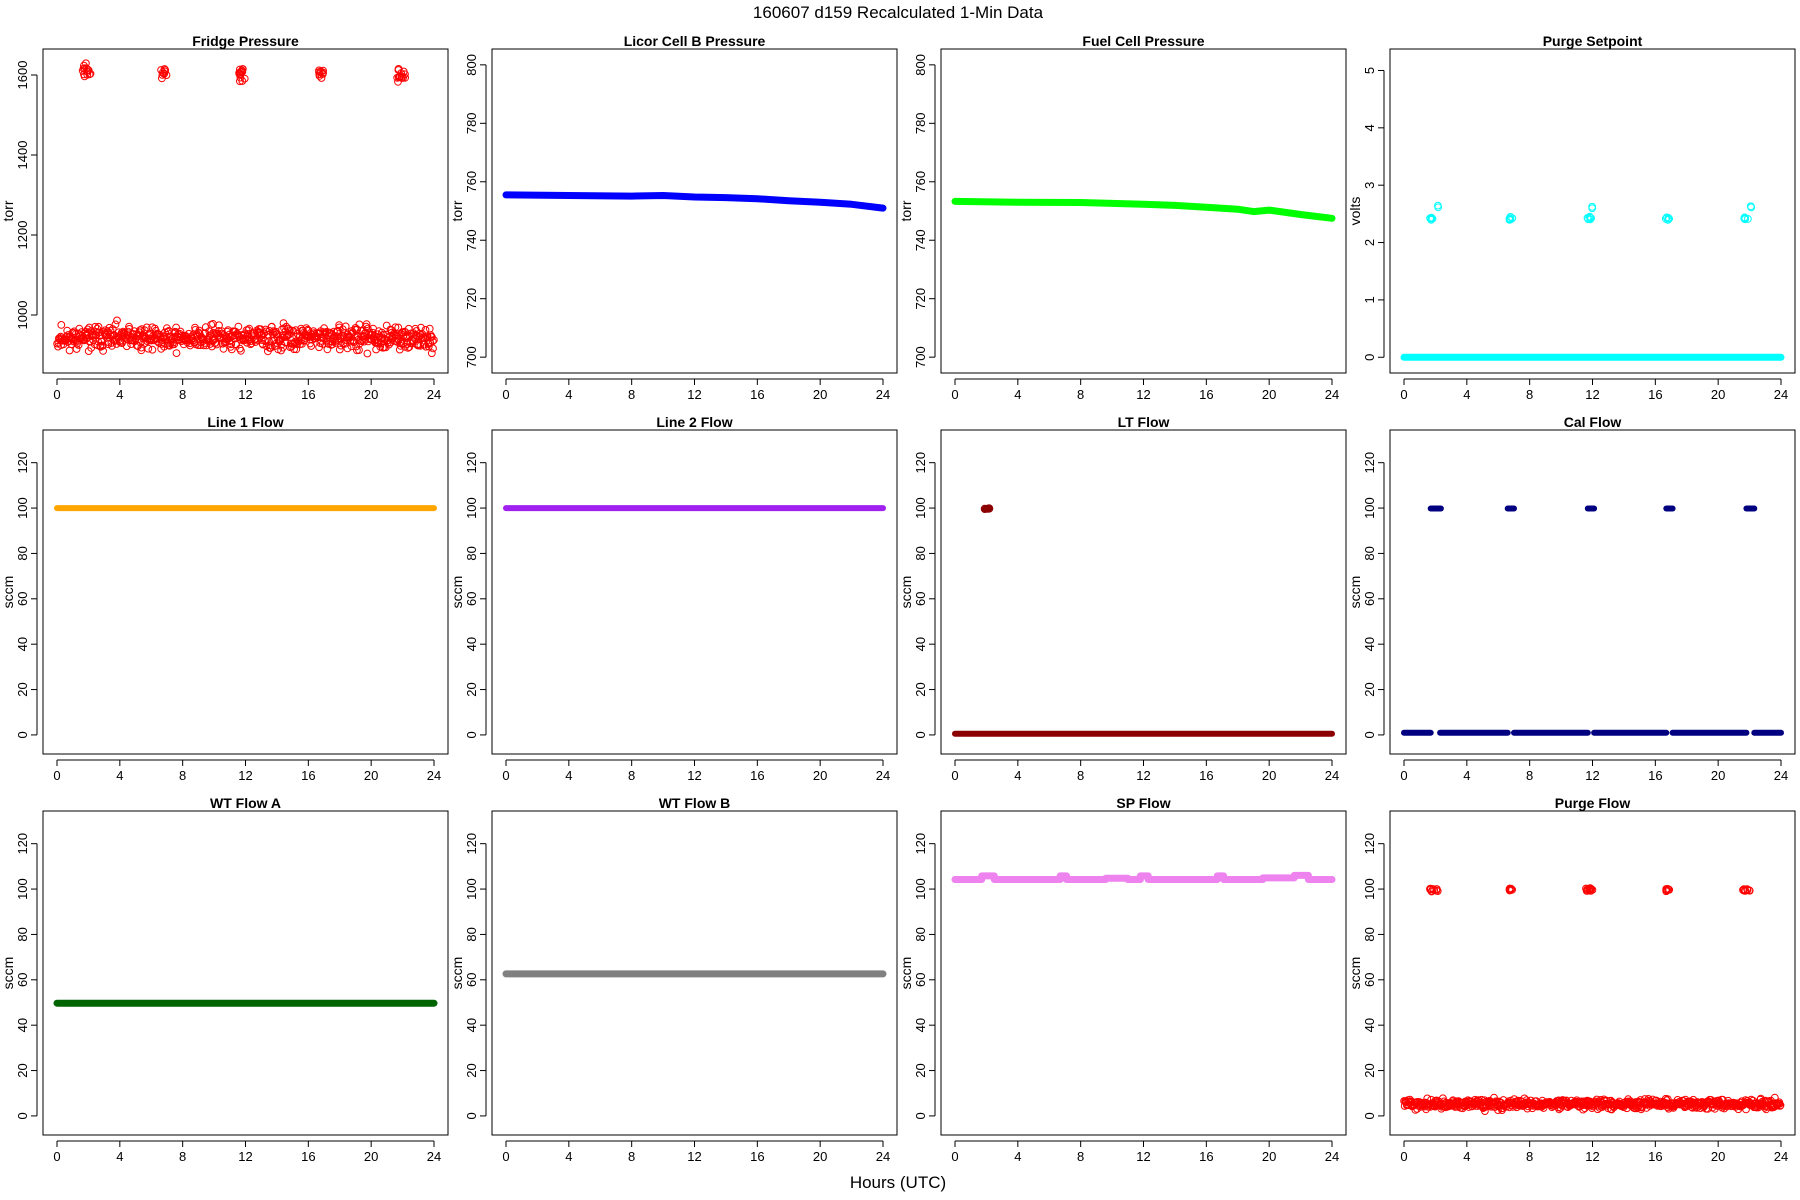 The image size is (1800, 1200). What do you see at coordinates (1369, 299) in the screenshot?
I see `y-tick-label: 1` at bounding box center [1369, 299].